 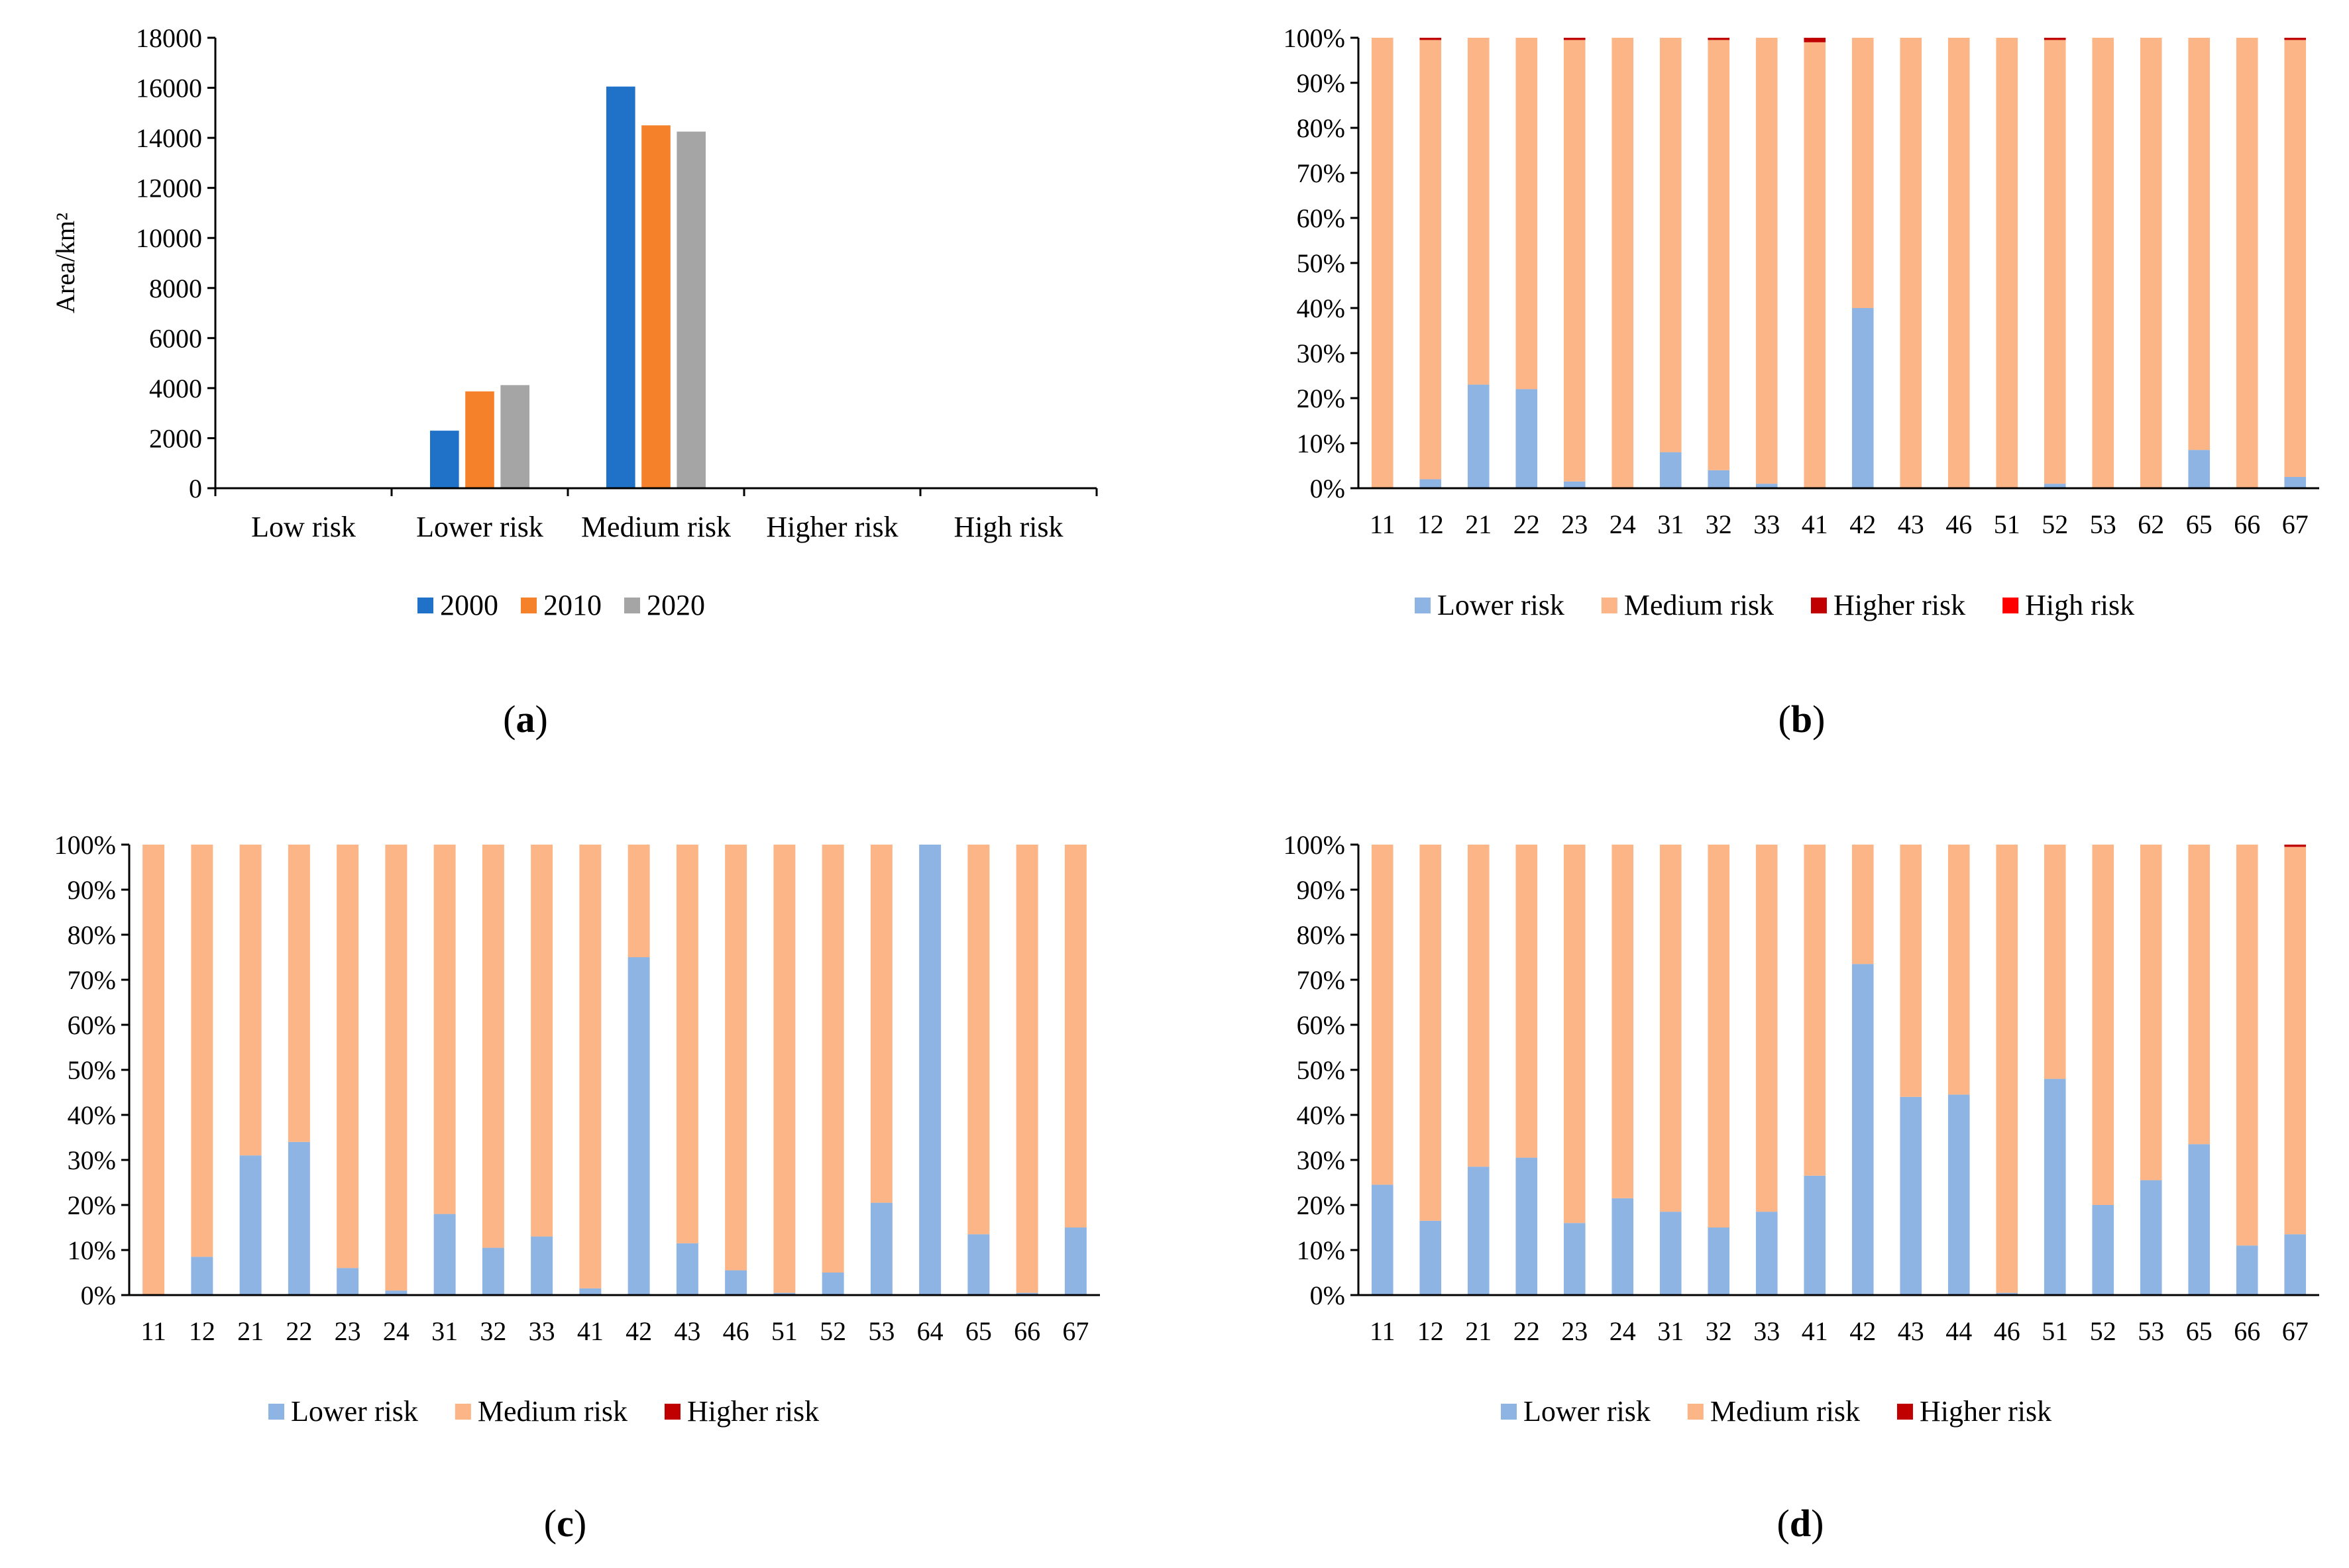 I want to click on y-tick-label: 10%, so click(x=1321, y=1250).